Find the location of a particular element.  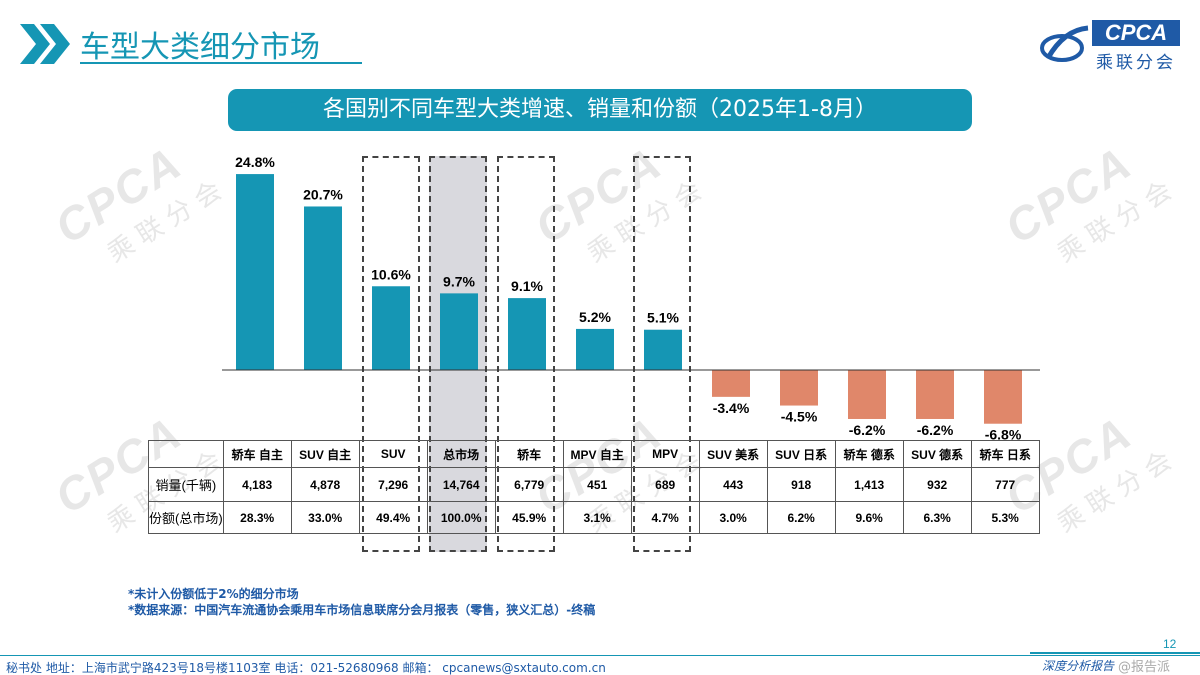

logo-abbr: CPCA is located at coordinates (1136, 33).